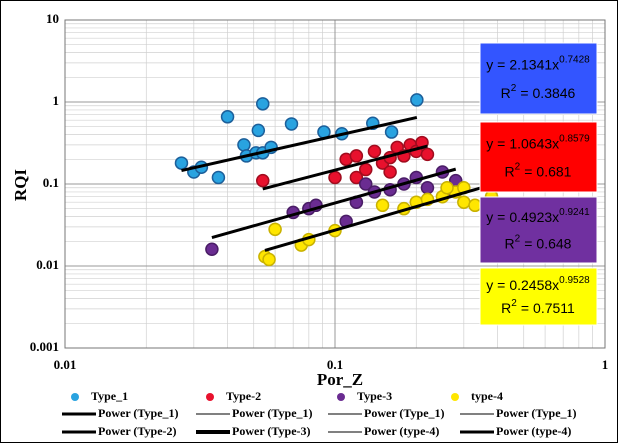 The width and height of the screenshot is (618, 443). I want to click on r2-val: 0.3846, so click(554, 93).